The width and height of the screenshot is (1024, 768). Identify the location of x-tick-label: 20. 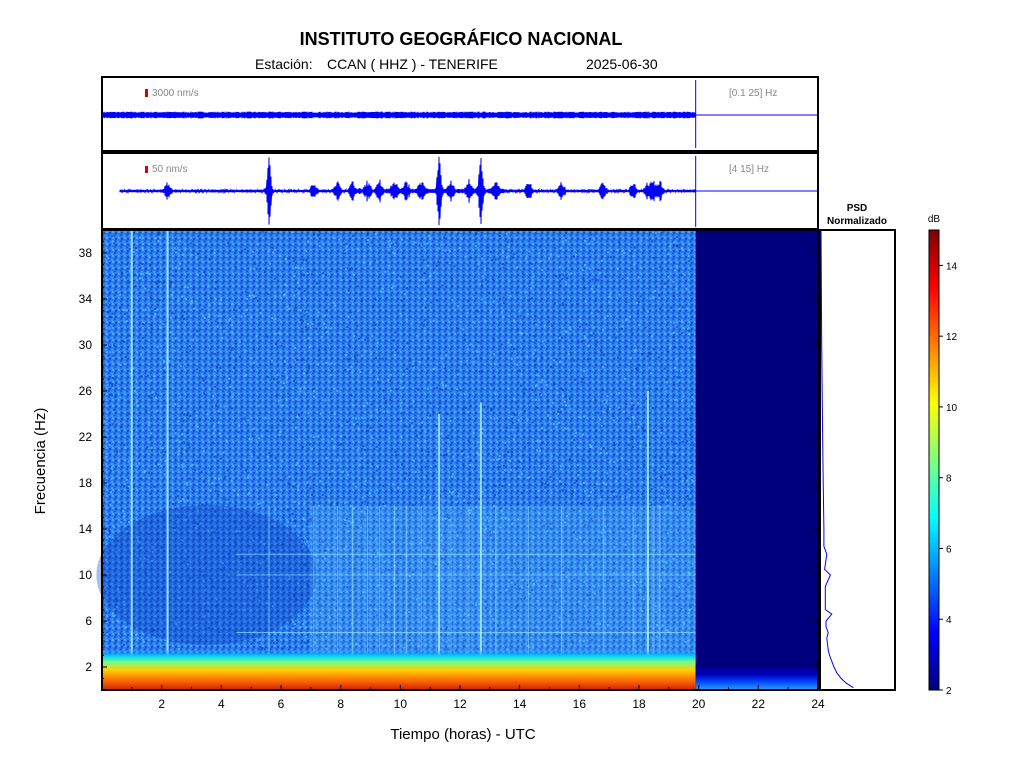
(699, 704).